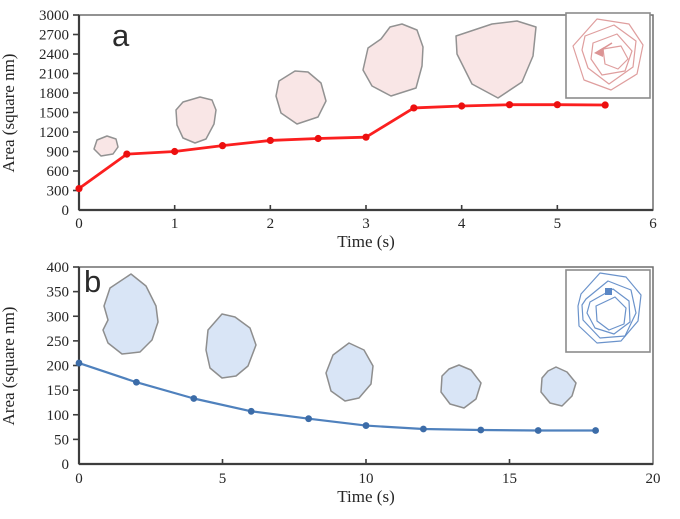  I want to click on x-tick-label: 1, so click(175, 224).